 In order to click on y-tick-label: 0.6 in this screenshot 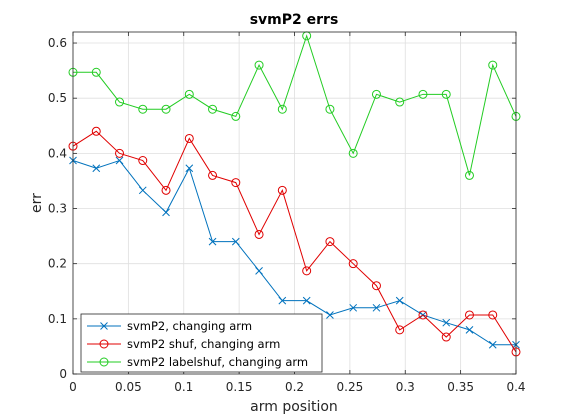, I will do `click(57, 43)`.